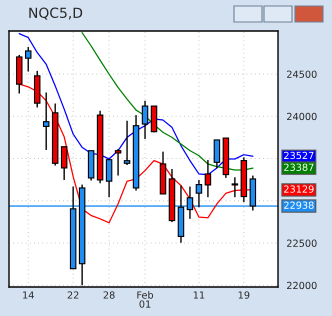 The image size is (332, 316). What do you see at coordinates (109, 295) in the screenshot?
I see `x-tick-label: 28` at bounding box center [109, 295].